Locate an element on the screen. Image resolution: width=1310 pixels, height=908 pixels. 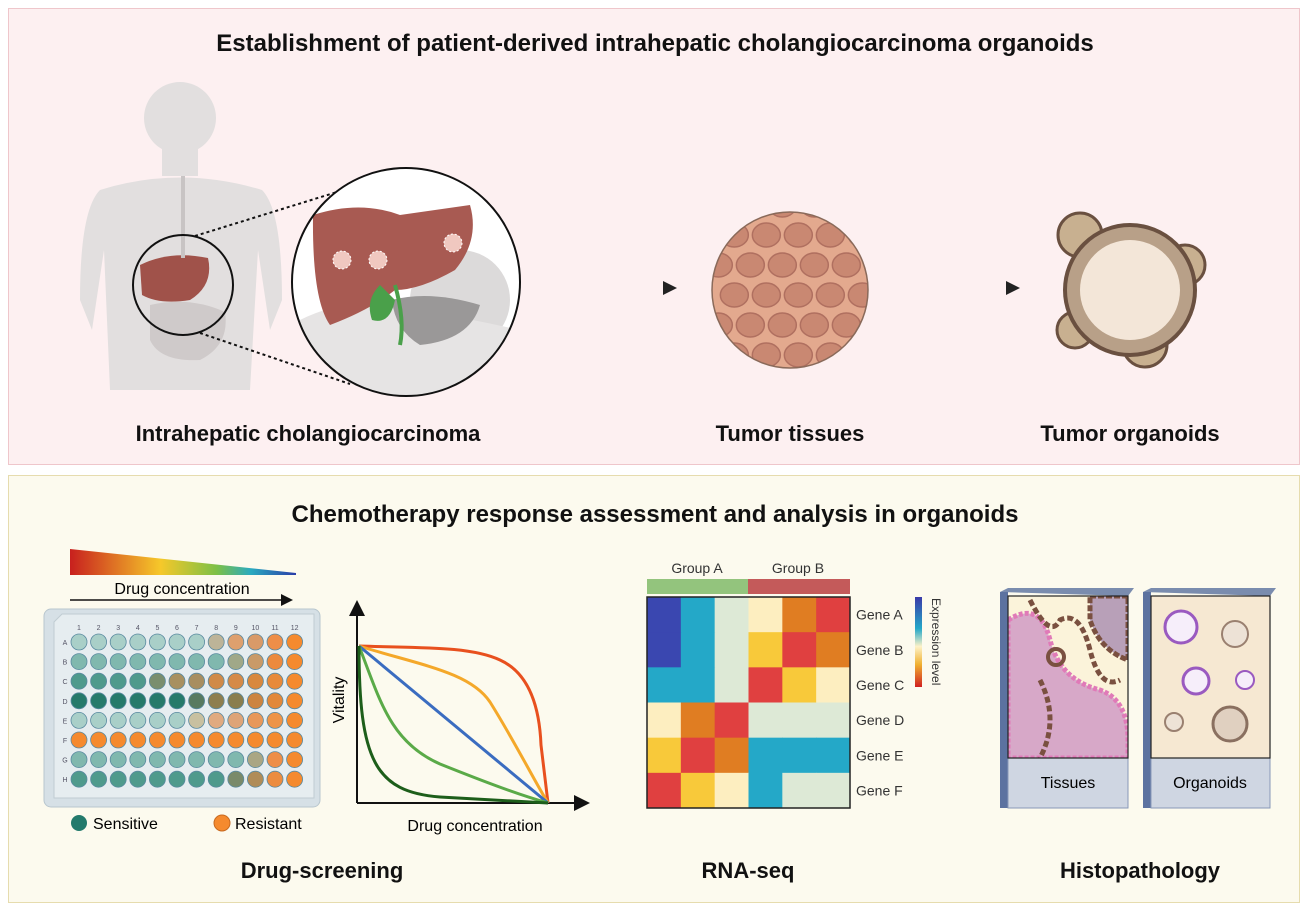
resistant-legend-dot is located at coordinates (222, 823).